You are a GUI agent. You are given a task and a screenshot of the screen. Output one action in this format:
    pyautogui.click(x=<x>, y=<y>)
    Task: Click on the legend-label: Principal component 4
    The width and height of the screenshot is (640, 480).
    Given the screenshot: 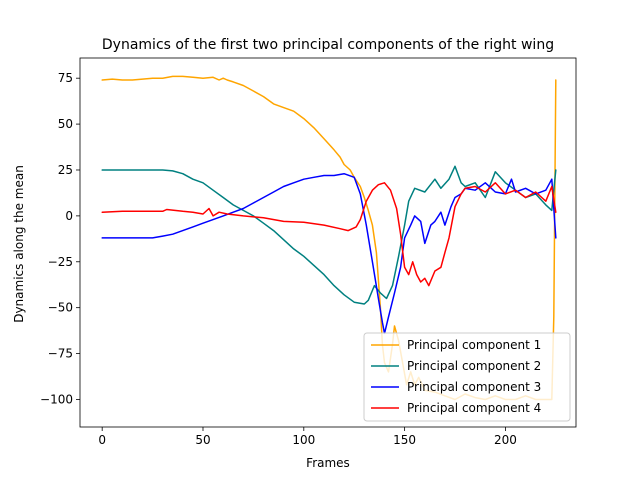 What is the action you would take?
    pyautogui.click(x=474, y=408)
    